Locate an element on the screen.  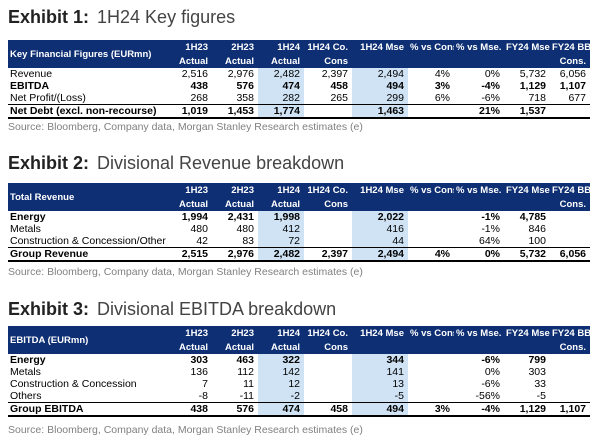
table-cell: 2,494 is located at coordinates (380, 74).